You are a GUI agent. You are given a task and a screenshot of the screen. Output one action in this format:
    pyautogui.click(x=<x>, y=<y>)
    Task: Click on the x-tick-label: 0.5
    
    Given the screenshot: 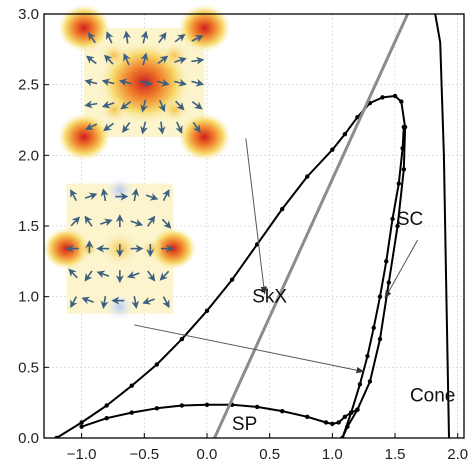 What is the action you would take?
    pyautogui.click(x=269, y=454)
    